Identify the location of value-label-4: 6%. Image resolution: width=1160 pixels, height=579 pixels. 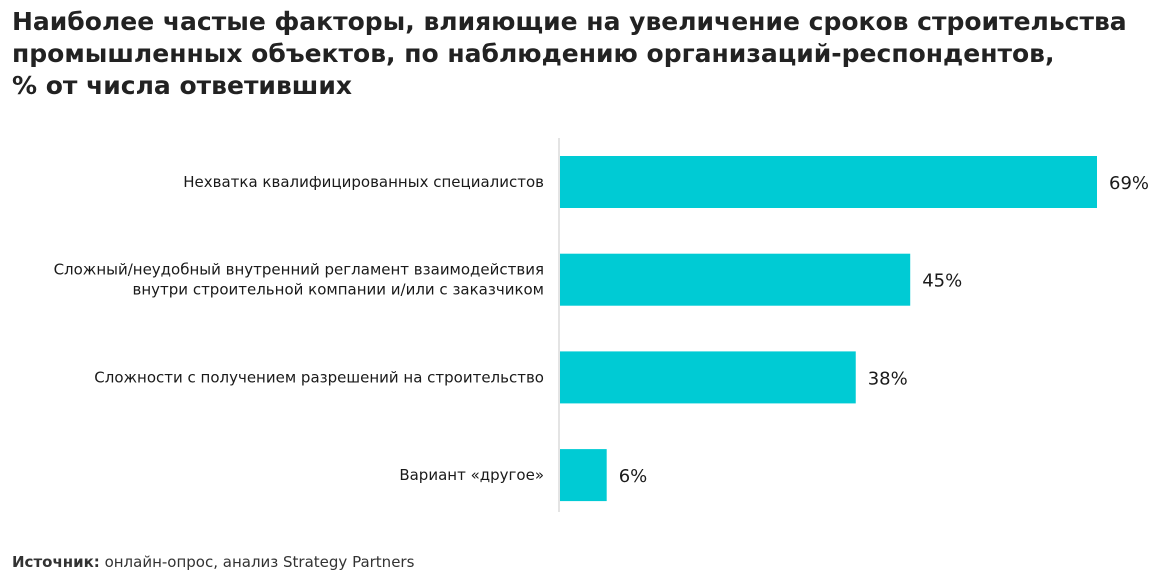
(633, 476).